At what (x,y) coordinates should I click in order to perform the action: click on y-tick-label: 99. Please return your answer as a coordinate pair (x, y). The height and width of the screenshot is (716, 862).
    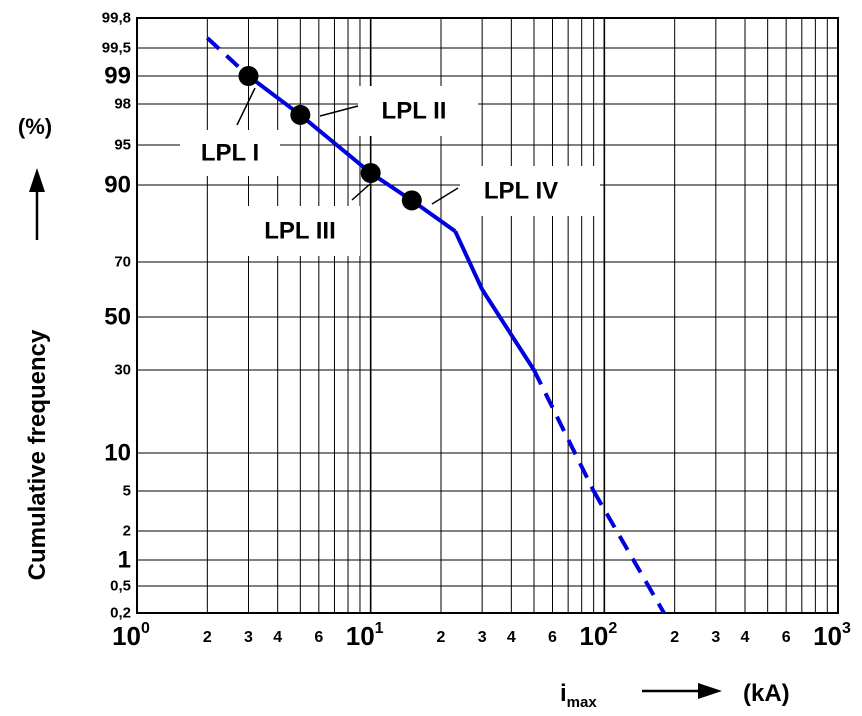
    Looking at the image, I should click on (117, 76).